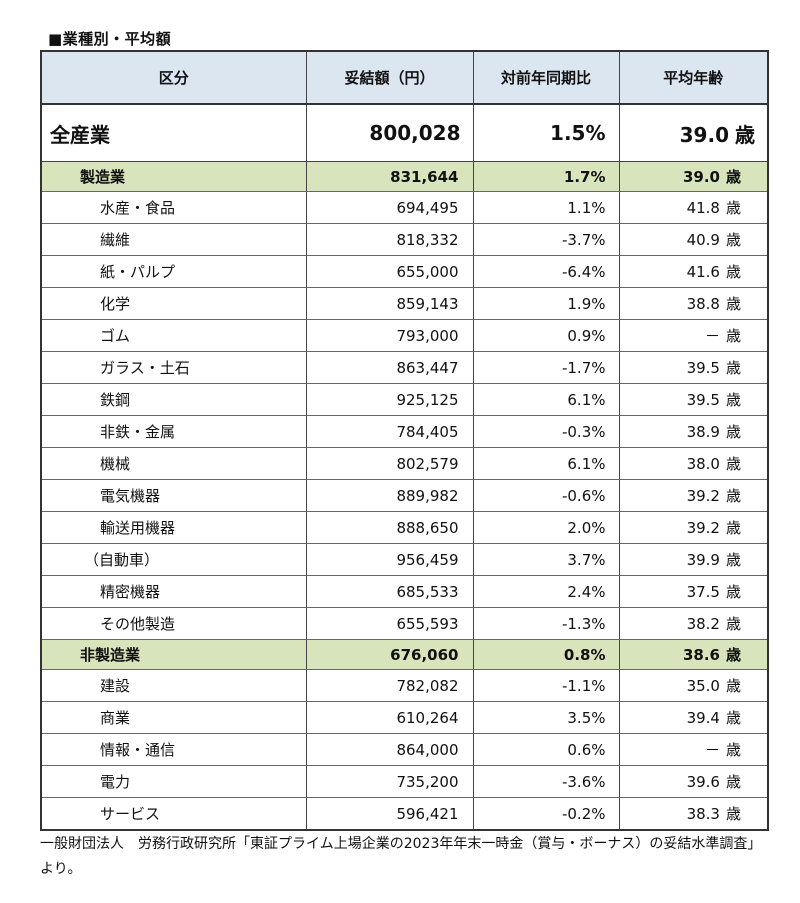 The image size is (800, 903). What do you see at coordinates (389, 559) in the screenshot?
I see `amount-cell: 956,459` at bounding box center [389, 559].